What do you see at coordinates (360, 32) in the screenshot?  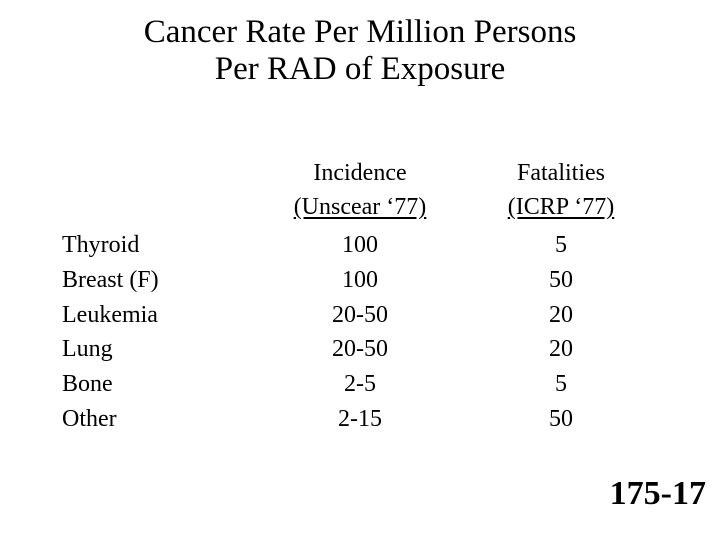 I see `slide-title-line-1: Cancer Rate Per Million Persons` at bounding box center [360, 32].